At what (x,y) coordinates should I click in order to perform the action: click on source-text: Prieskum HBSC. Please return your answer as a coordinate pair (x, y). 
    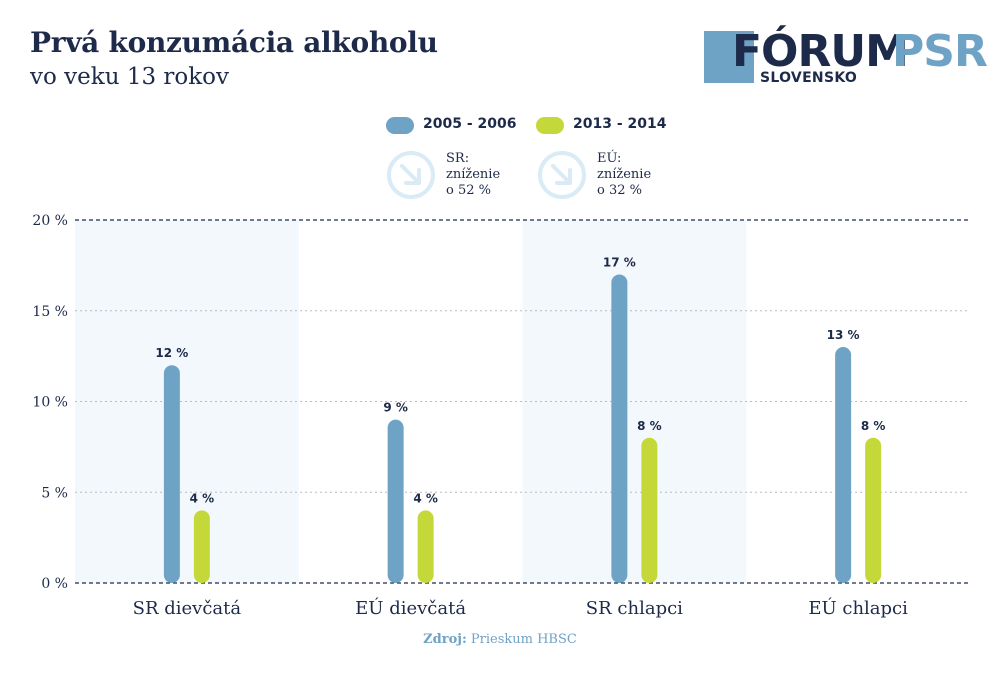
    Looking at the image, I should click on (523, 639).